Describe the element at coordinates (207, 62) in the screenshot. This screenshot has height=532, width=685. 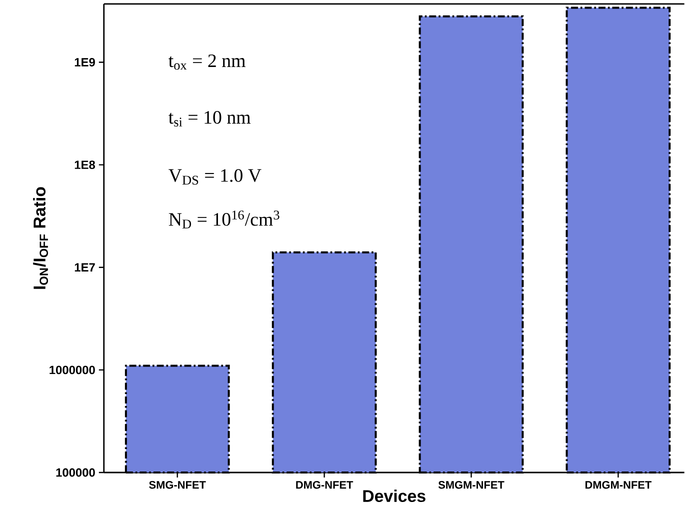
I see `annotation: t$_{ox}$ = 2 nm` at that location.